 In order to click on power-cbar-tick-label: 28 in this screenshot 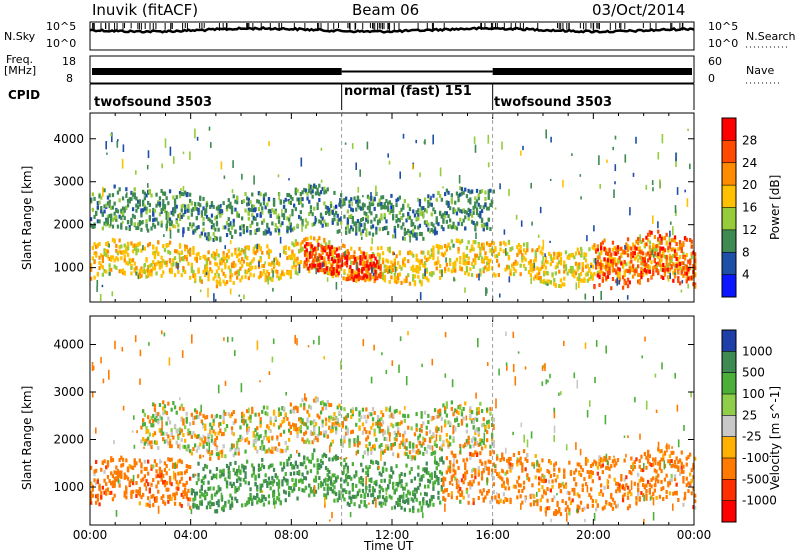, I will do `click(749, 140)`.